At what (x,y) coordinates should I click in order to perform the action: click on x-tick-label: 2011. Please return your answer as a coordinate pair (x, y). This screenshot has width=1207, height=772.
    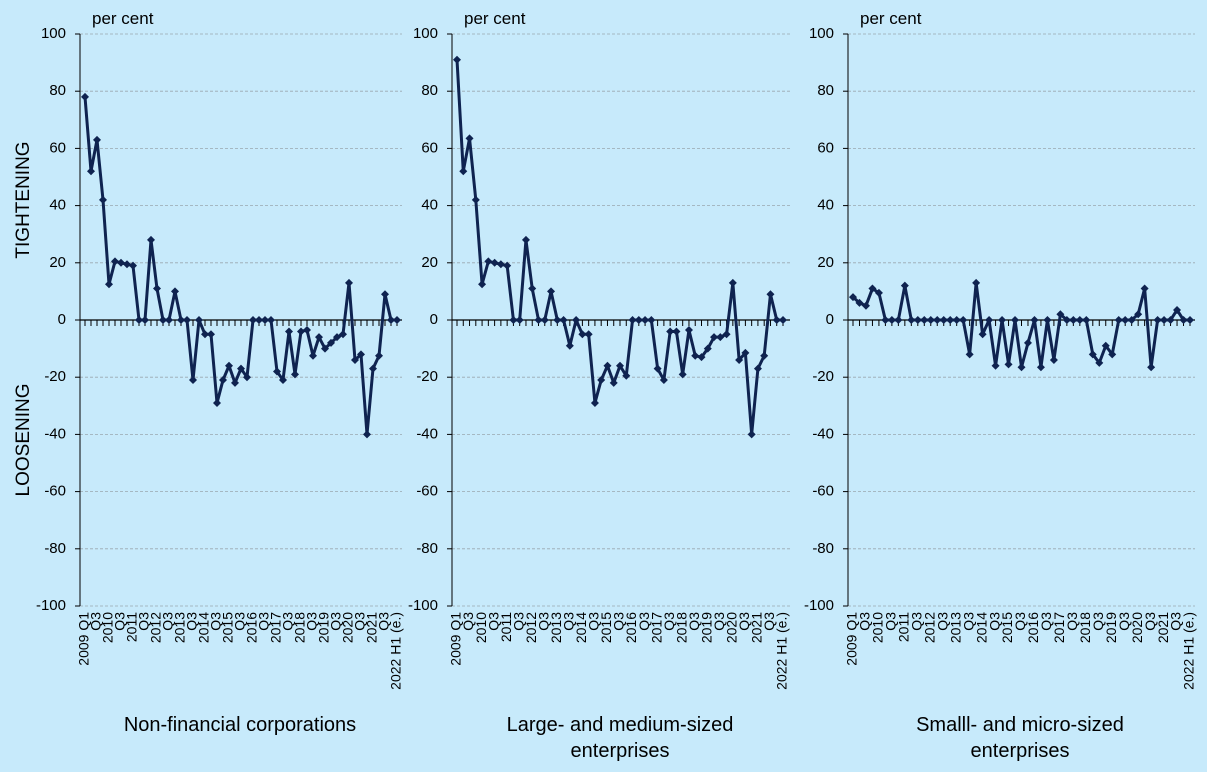
    Looking at the image, I should click on (506, 627).